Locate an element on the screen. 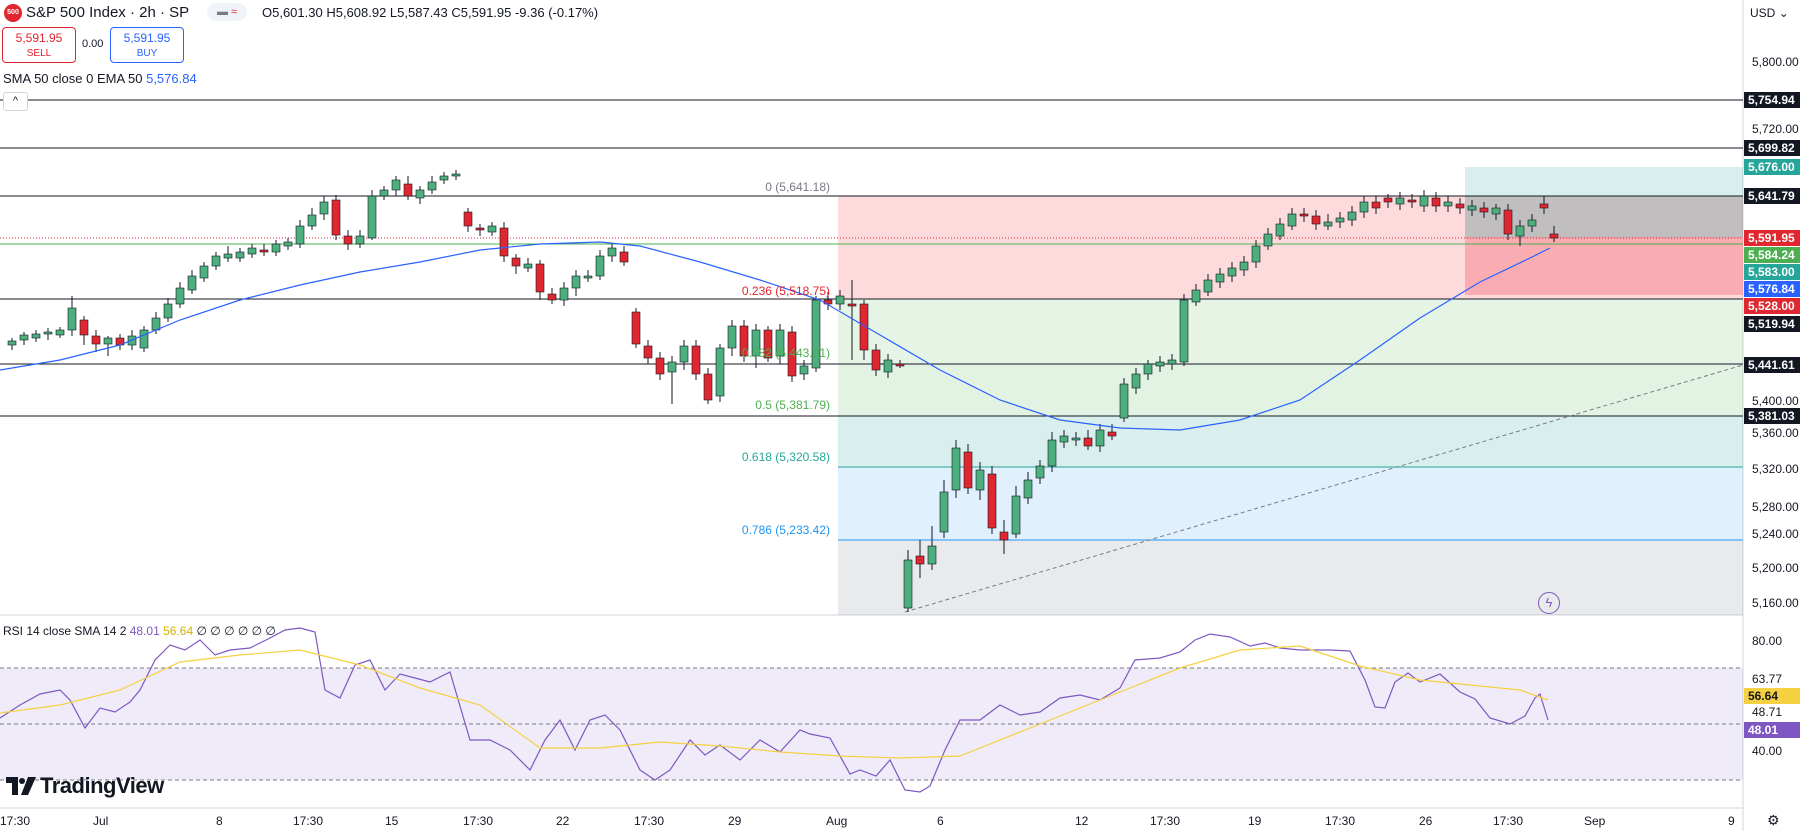  sell-price: 5,591.95 is located at coordinates (39, 38).